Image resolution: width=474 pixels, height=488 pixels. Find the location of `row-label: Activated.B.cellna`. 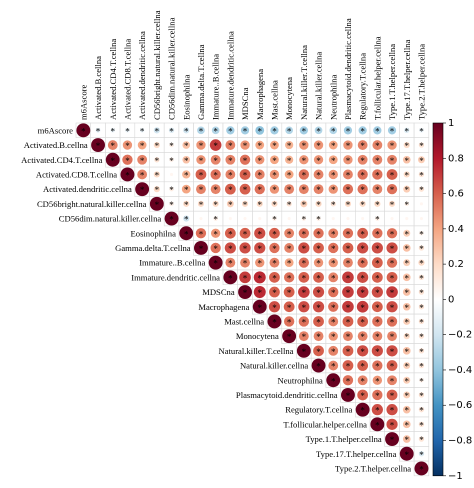

row-label: Activated.B.cellna is located at coordinates (56, 145).